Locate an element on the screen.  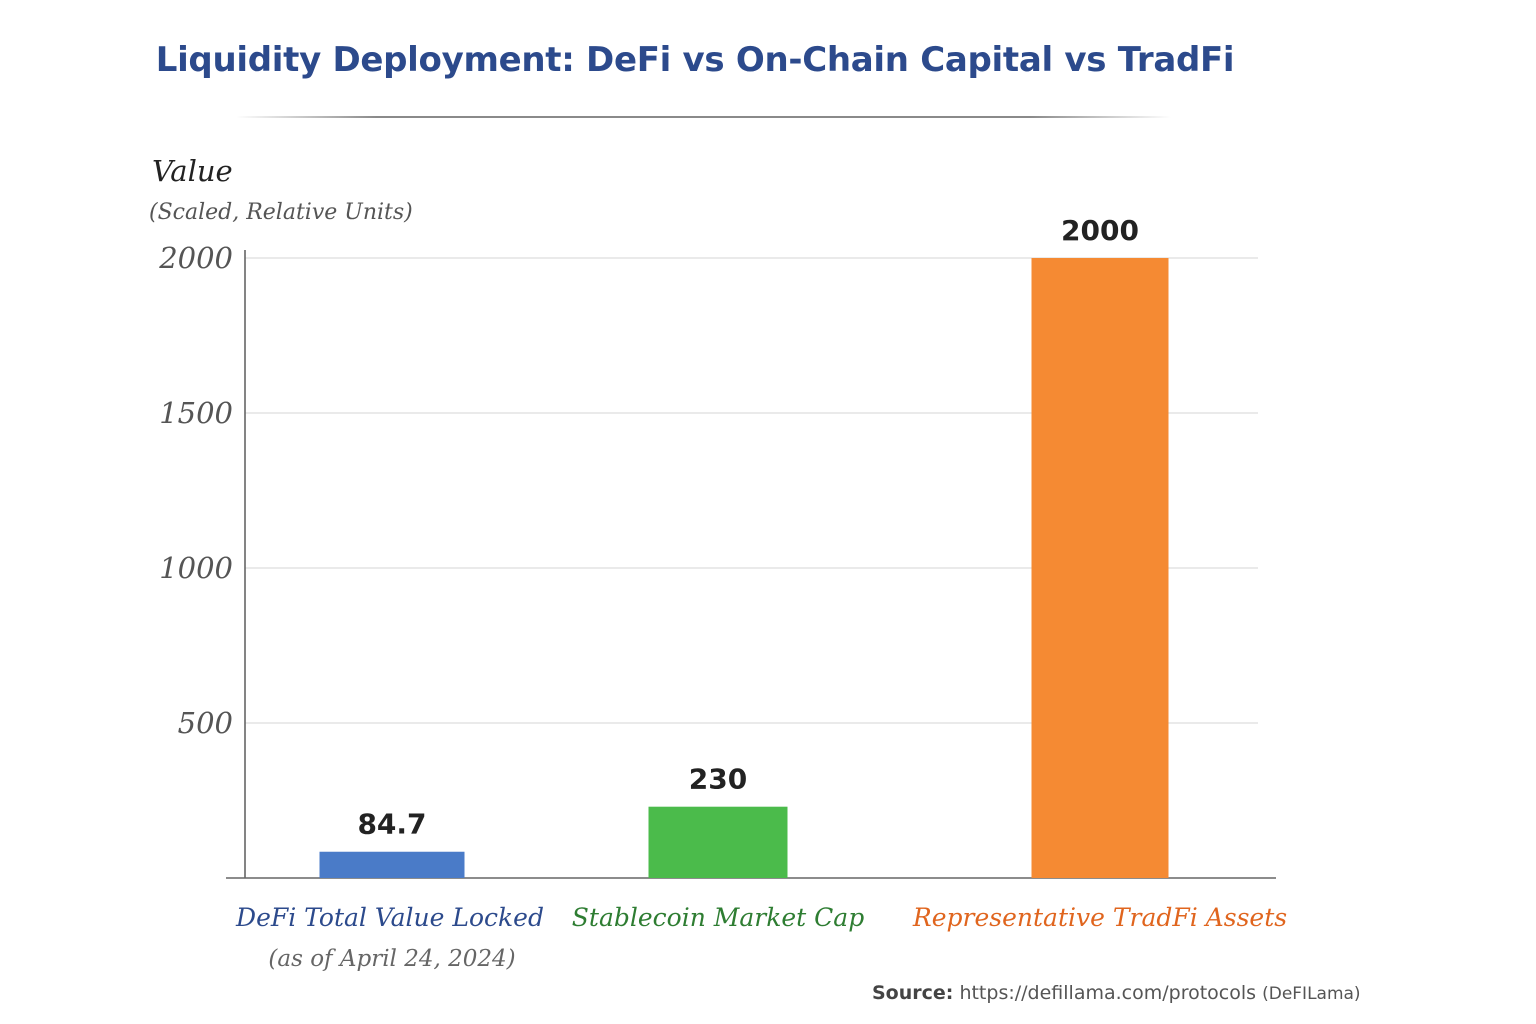
y-tick-label: 1500 is located at coordinates (196, 413).